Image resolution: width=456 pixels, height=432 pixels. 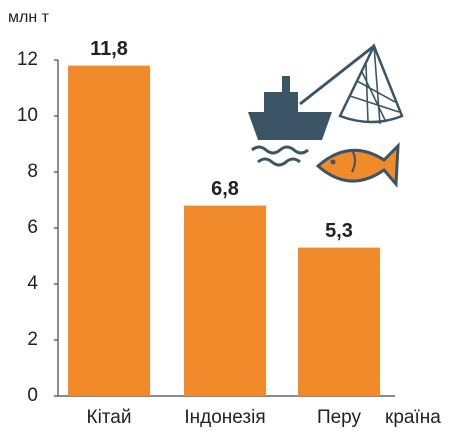 I want to click on y-axis-label: млн т, so click(x=29, y=17).